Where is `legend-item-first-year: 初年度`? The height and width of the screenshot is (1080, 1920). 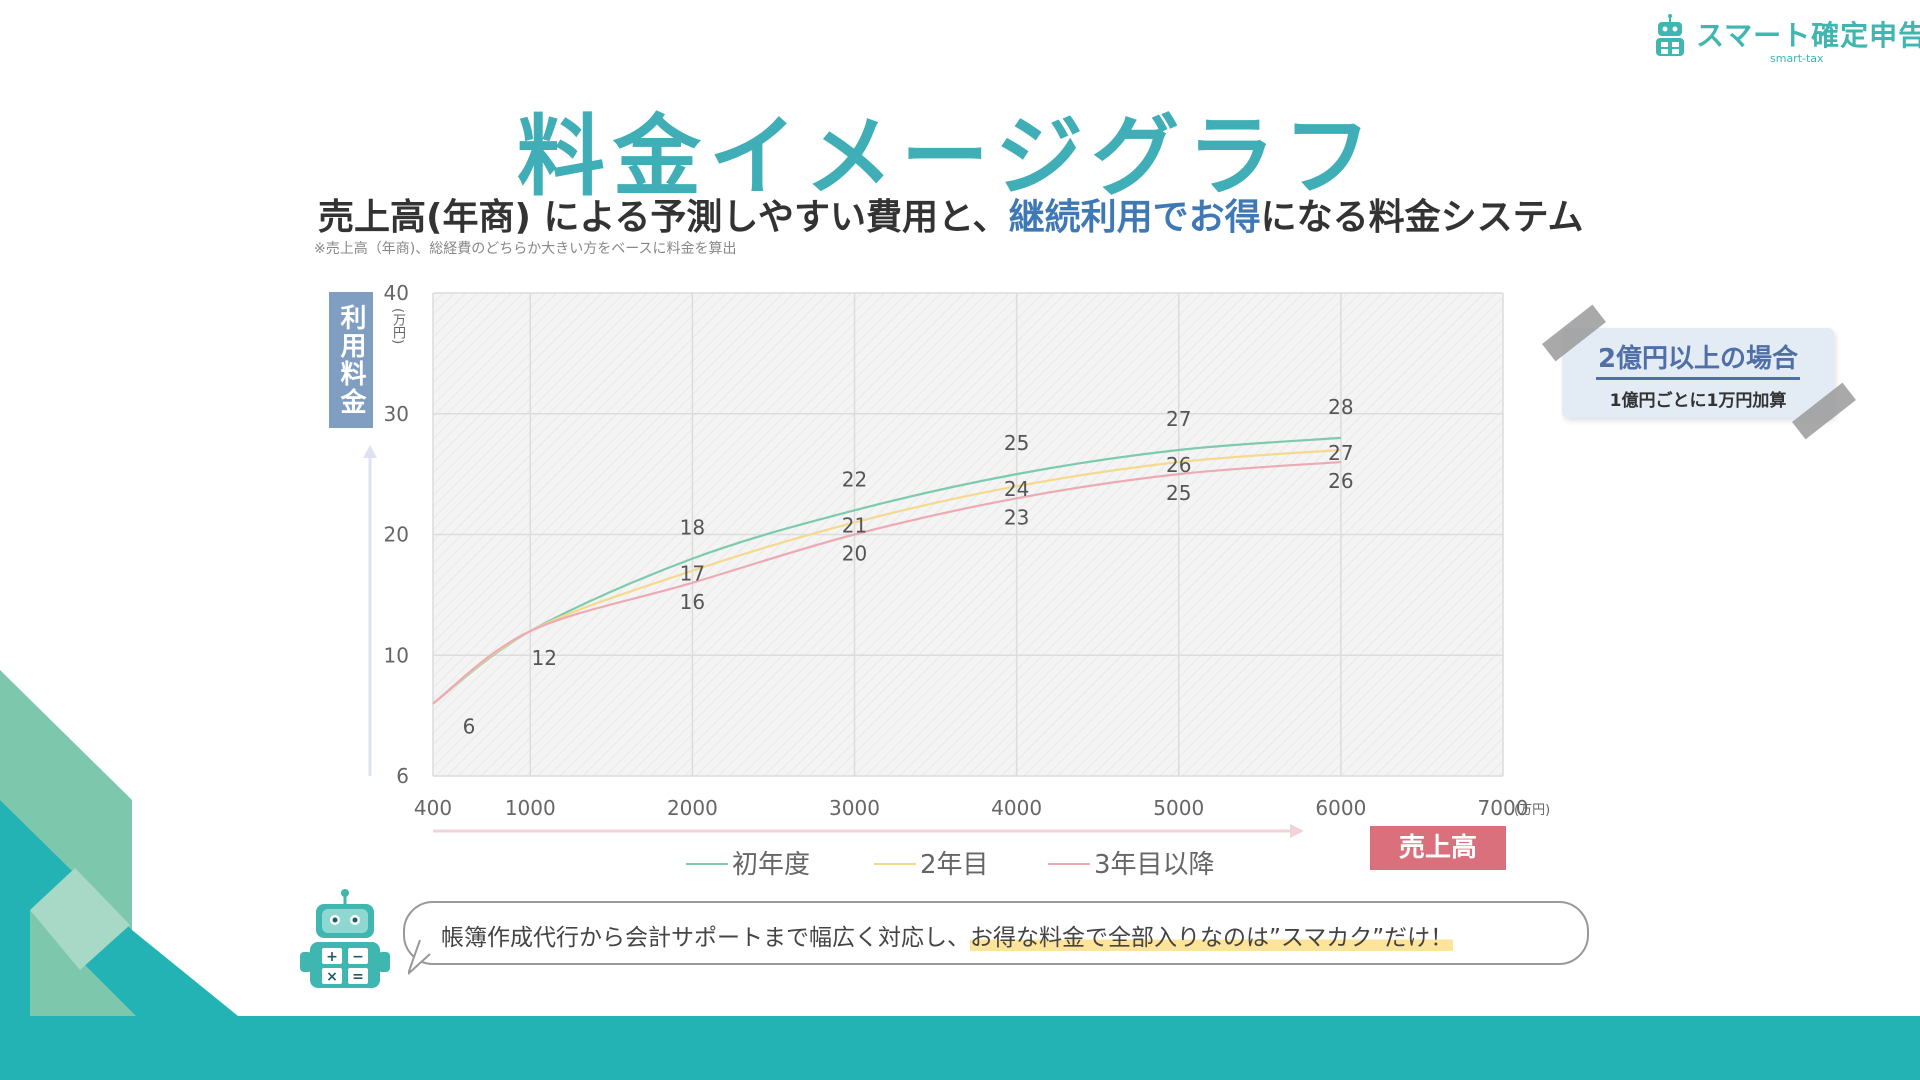
legend-item-first-year: 初年度 is located at coordinates (748, 862).